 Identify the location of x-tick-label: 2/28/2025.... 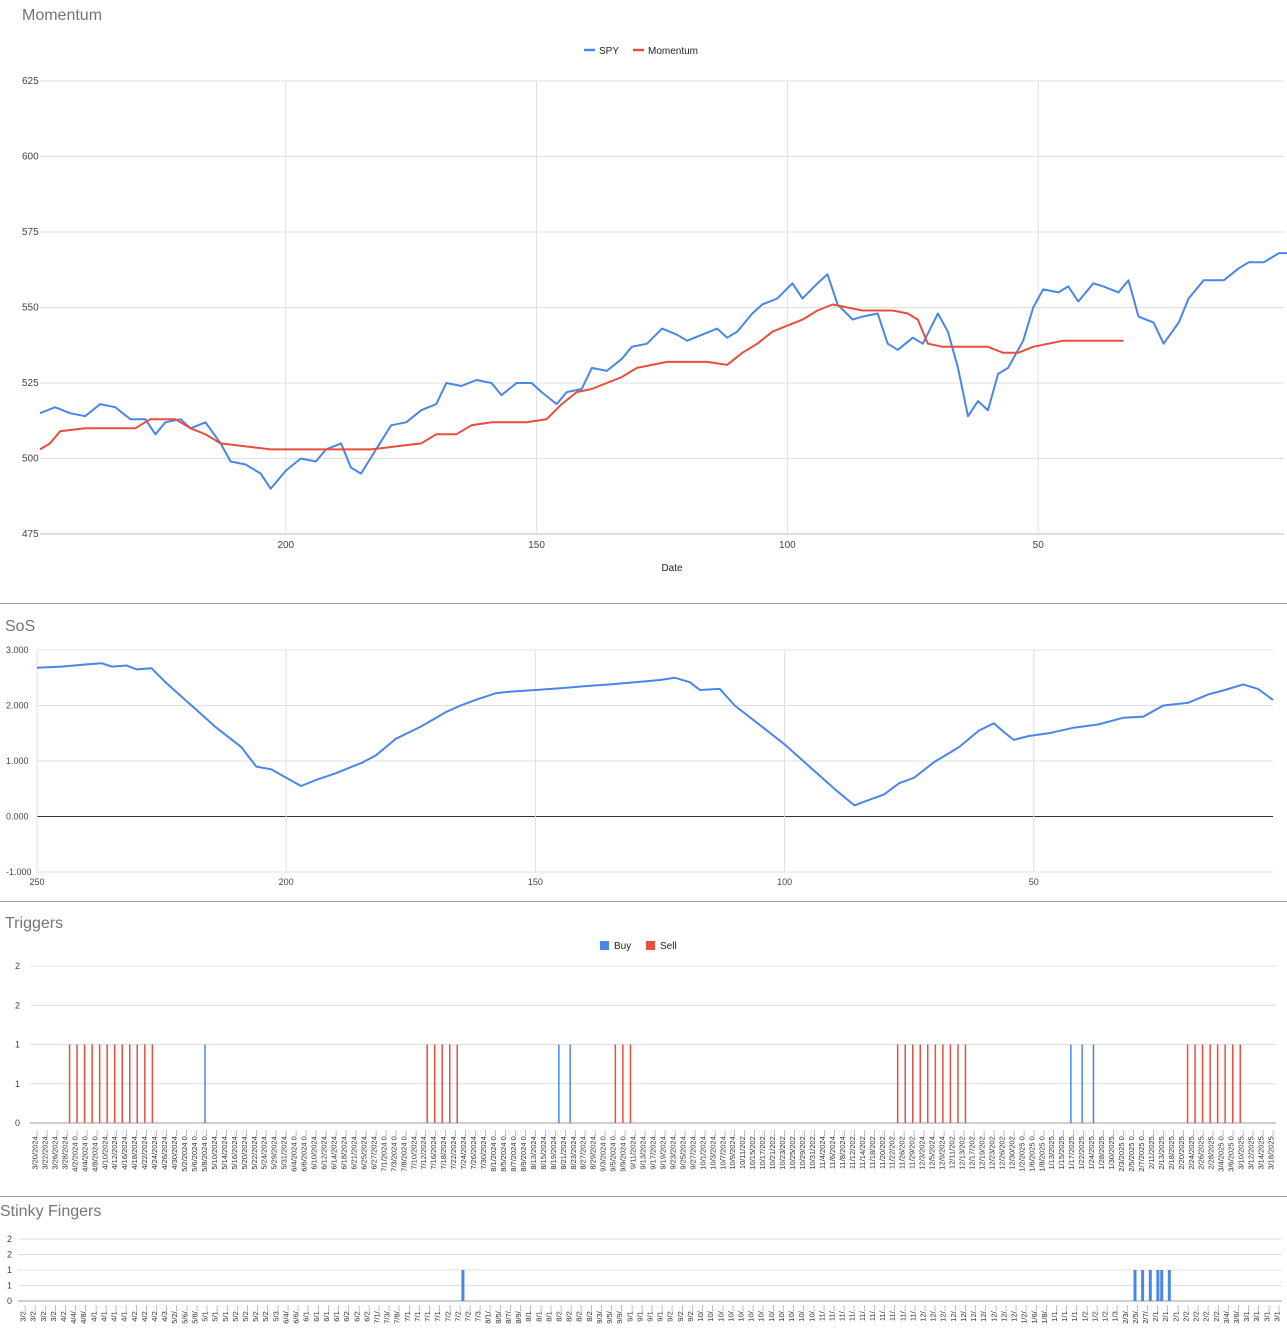
(1211, 1150).